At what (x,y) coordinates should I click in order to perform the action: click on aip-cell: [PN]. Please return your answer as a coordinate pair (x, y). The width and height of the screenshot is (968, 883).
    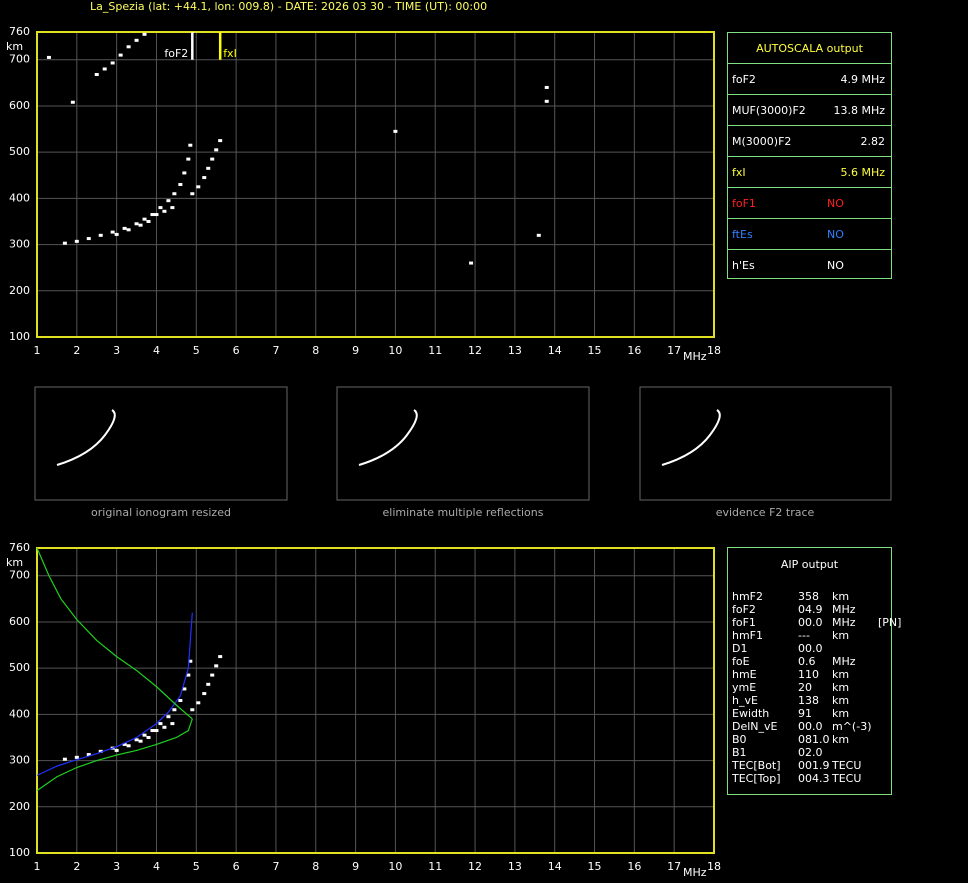
    Looking at the image, I should click on (890, 622).